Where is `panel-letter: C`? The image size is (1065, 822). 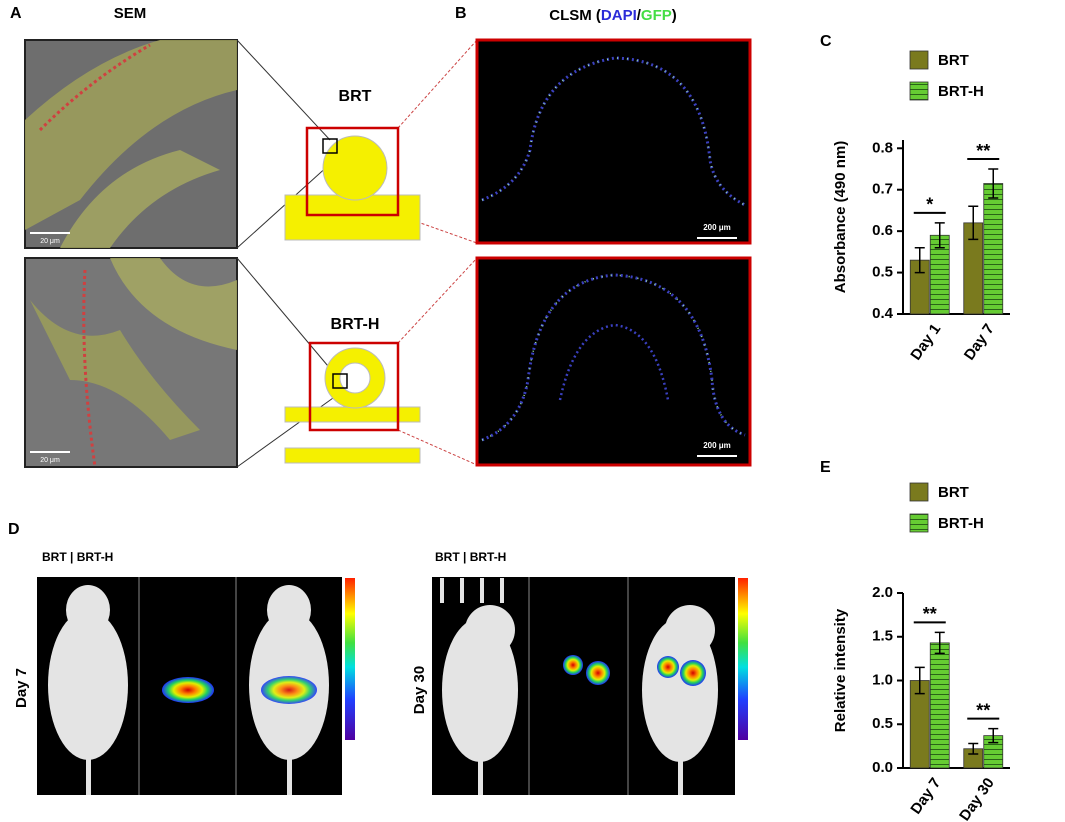 panel-letter: C is located at coordinates (826, 41).